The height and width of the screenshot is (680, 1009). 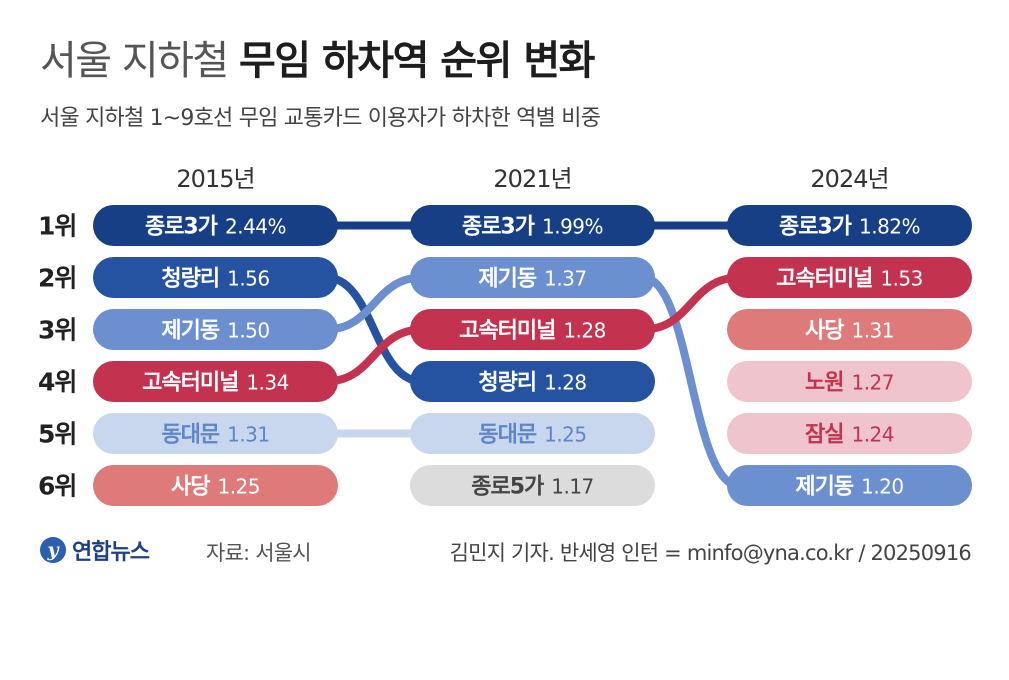 I want to click on station-label: 고속터미널 1.53, so click(x=849, y=279).